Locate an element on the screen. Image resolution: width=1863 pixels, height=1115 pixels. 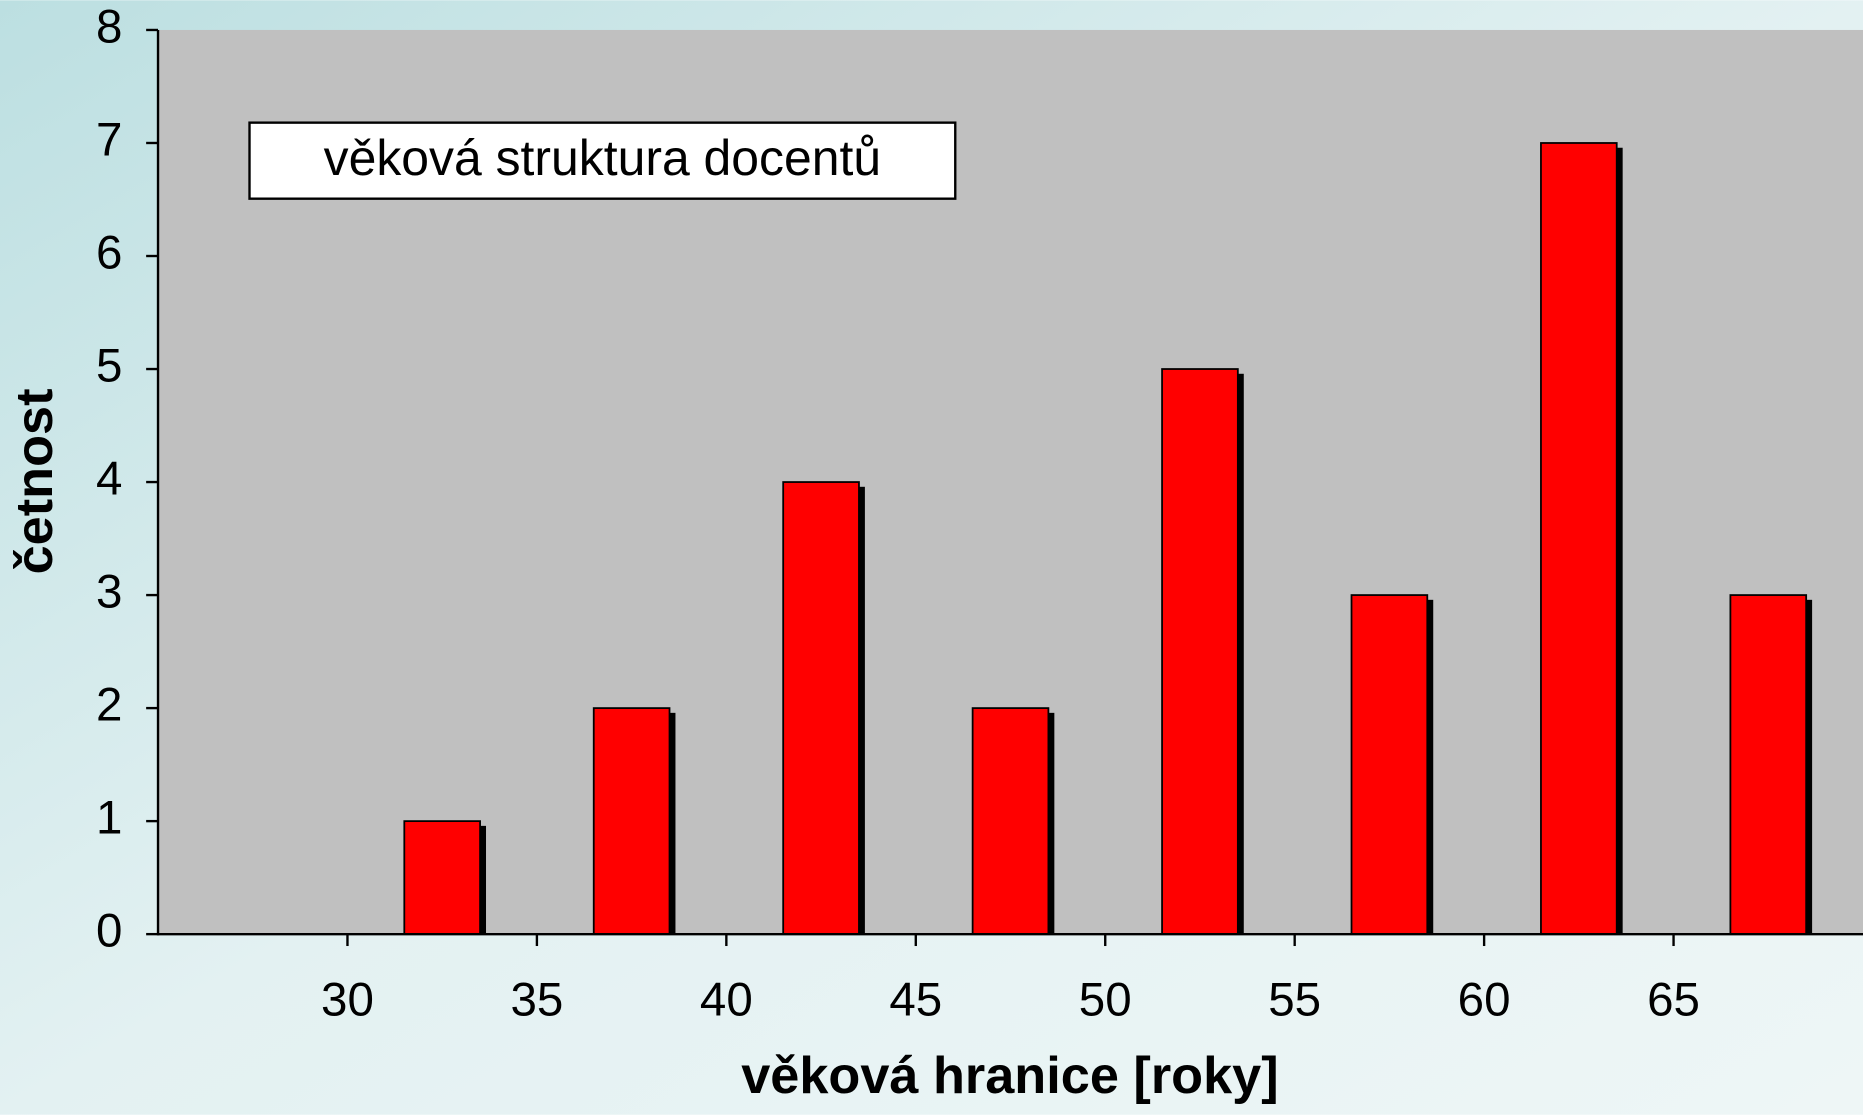
x-tick-label: 45 is located at coordinates (915, 1000).